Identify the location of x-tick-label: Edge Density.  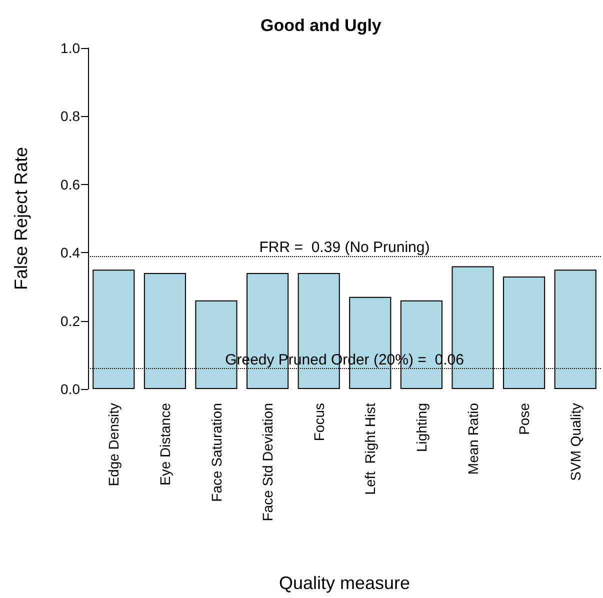
(114, 444).